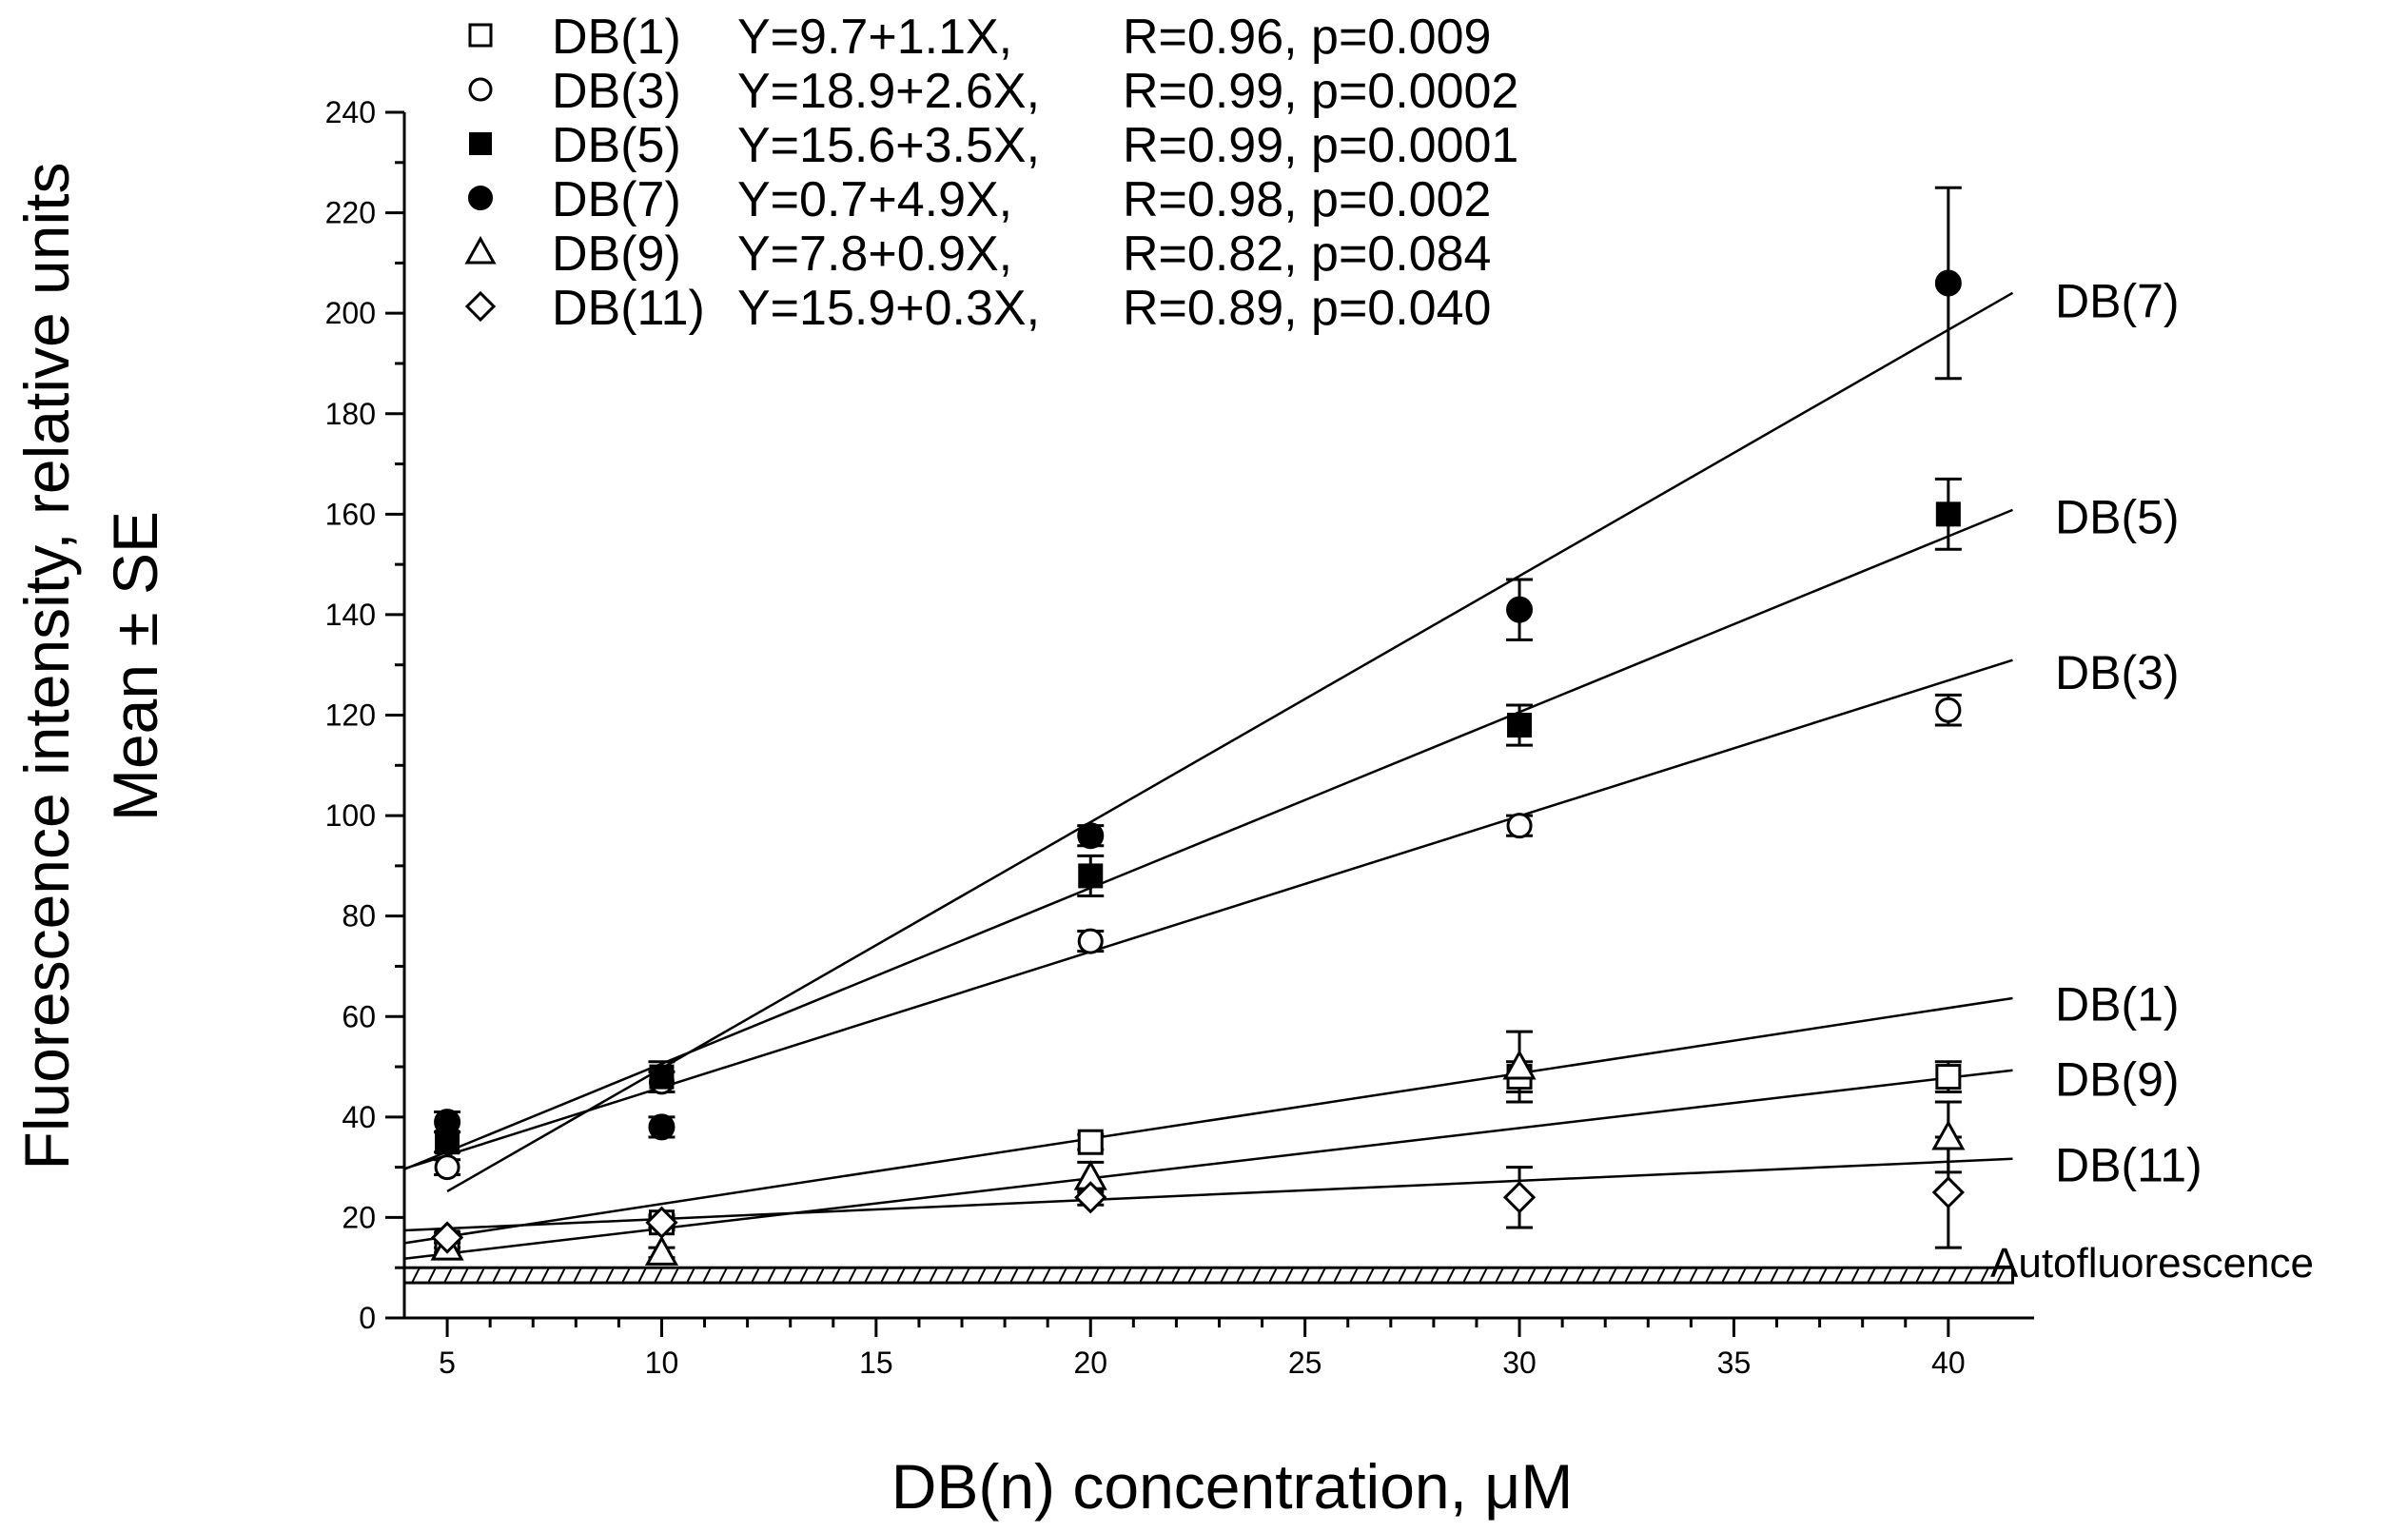 This screenshot has height=1533, width=2408. Describe the element at coordinates (1358, 1264) in the screenshot. I see `autofluorescence-band: Autofluorescence` at that location.